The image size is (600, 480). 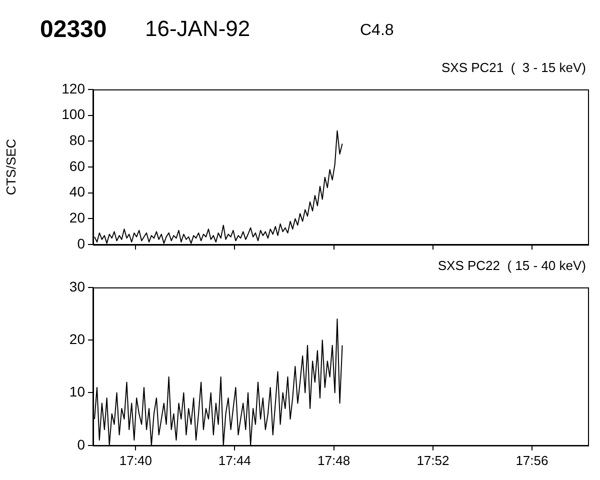 What do you see at coordinates (77, 166) in the screenshot?
I see `y-tick-label: 60` at bounding box center [77, 166].